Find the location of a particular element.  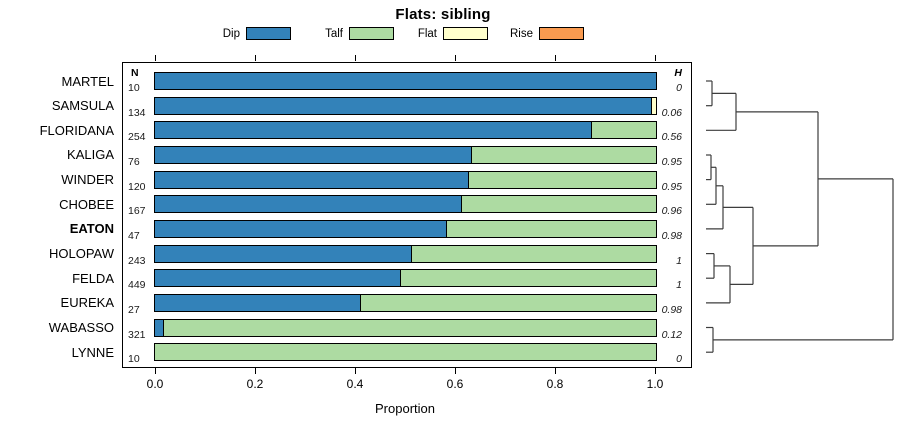

legend-item-talf: Talf is located at coordinates (351, 33).